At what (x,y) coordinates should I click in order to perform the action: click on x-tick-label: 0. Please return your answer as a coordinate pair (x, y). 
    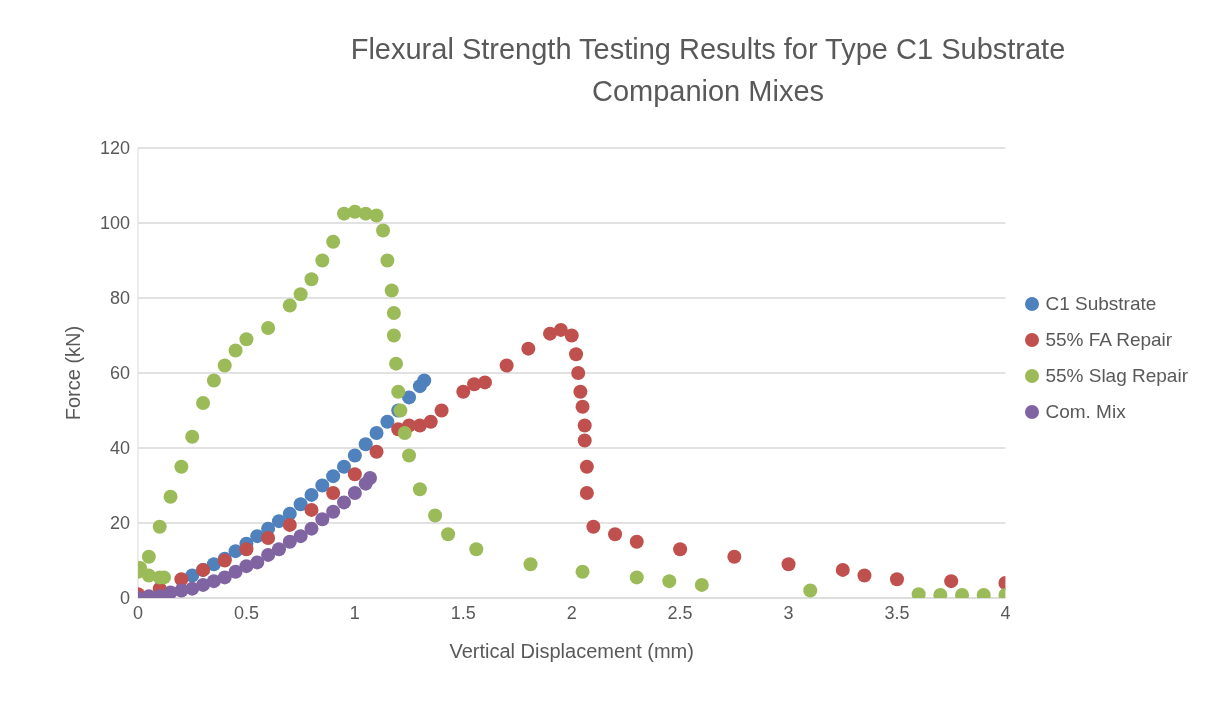
    Looking at the image, I should click on (138, 612).